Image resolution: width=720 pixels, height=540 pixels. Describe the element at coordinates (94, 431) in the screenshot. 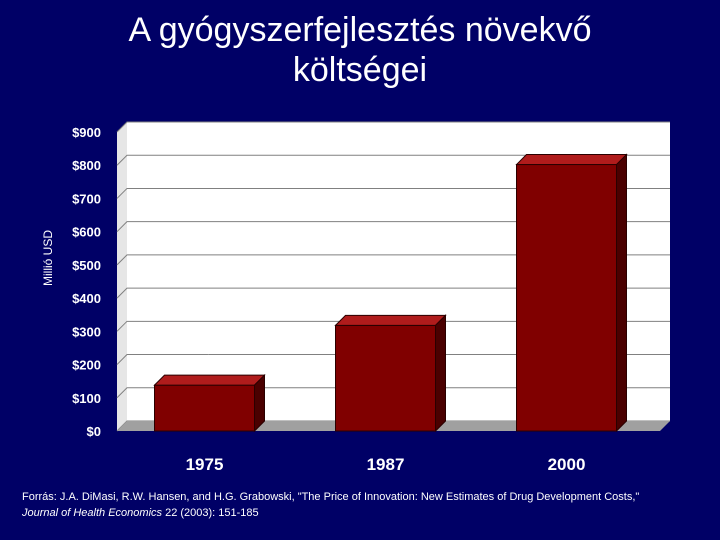

I see `y-tick-label: $0` at that location.